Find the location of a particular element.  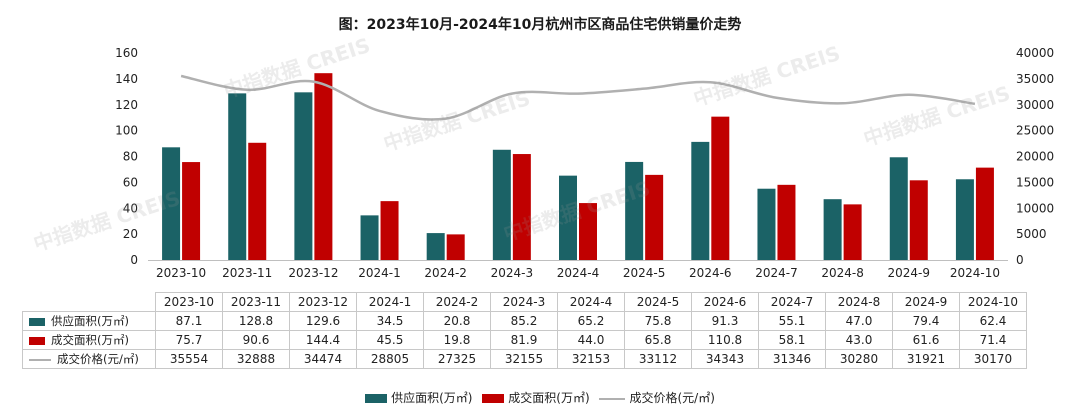

table-row-label: 成交面积(万㎡) is located at coordinates (89, 340).